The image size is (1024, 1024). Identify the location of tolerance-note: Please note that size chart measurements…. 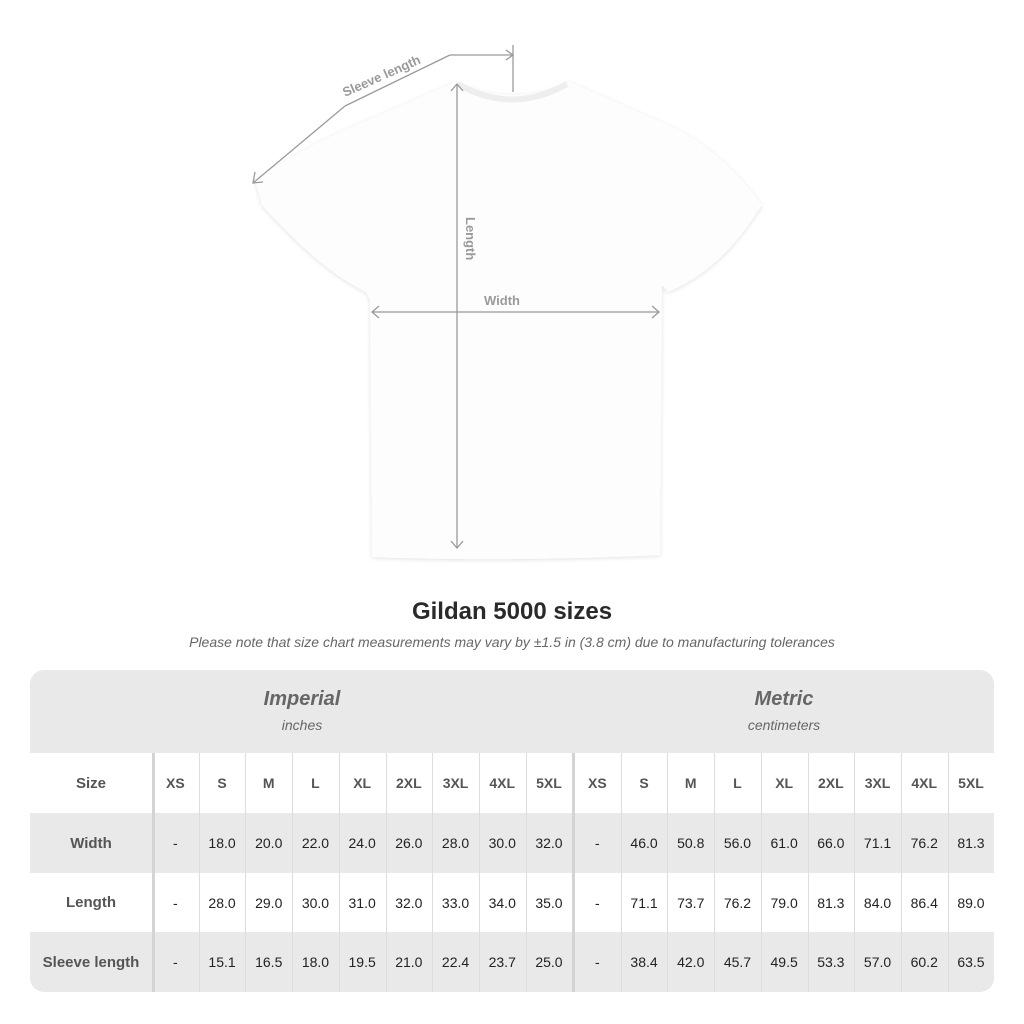
(512, 642).